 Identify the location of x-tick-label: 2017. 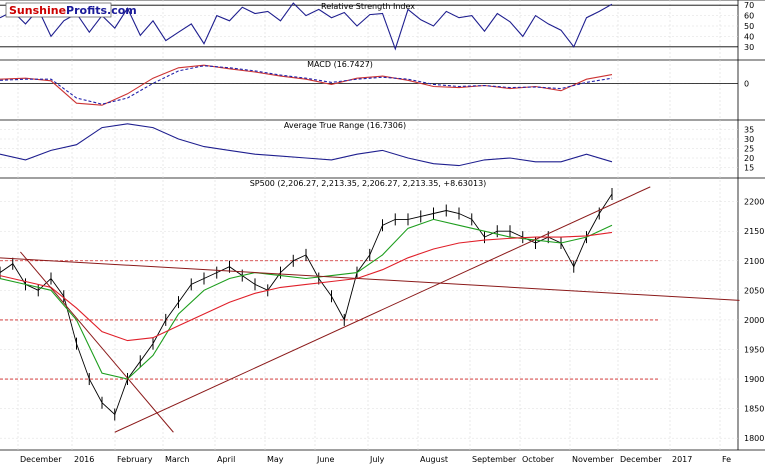
(682, 459).